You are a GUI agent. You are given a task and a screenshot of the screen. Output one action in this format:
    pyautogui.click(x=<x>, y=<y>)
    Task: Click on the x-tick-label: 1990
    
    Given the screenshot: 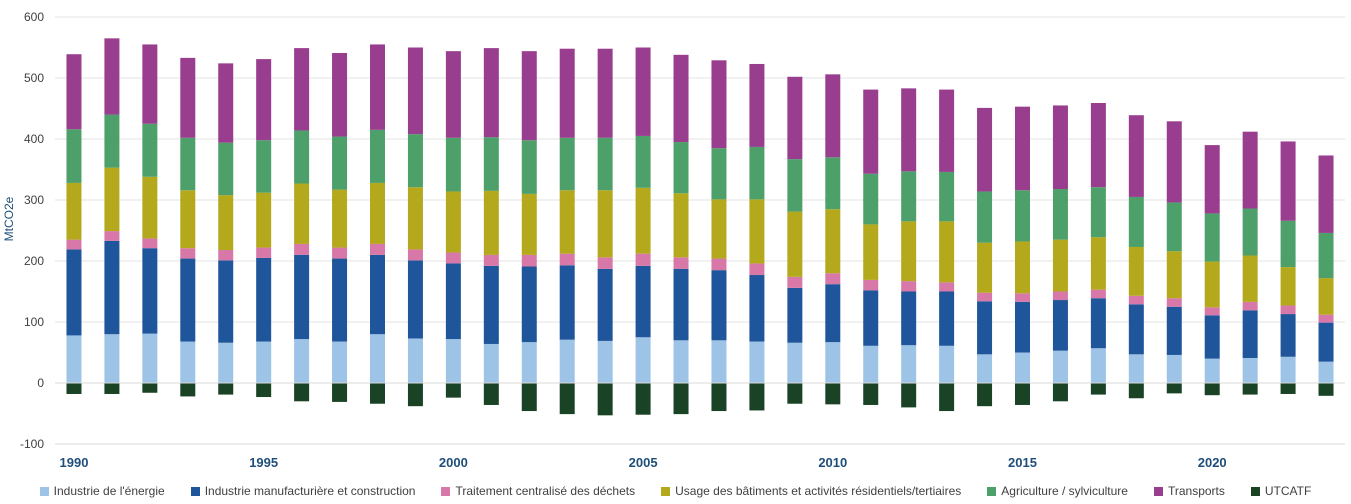 What is the action you would take?
    pyautogui.click(x=74, y=462)
    